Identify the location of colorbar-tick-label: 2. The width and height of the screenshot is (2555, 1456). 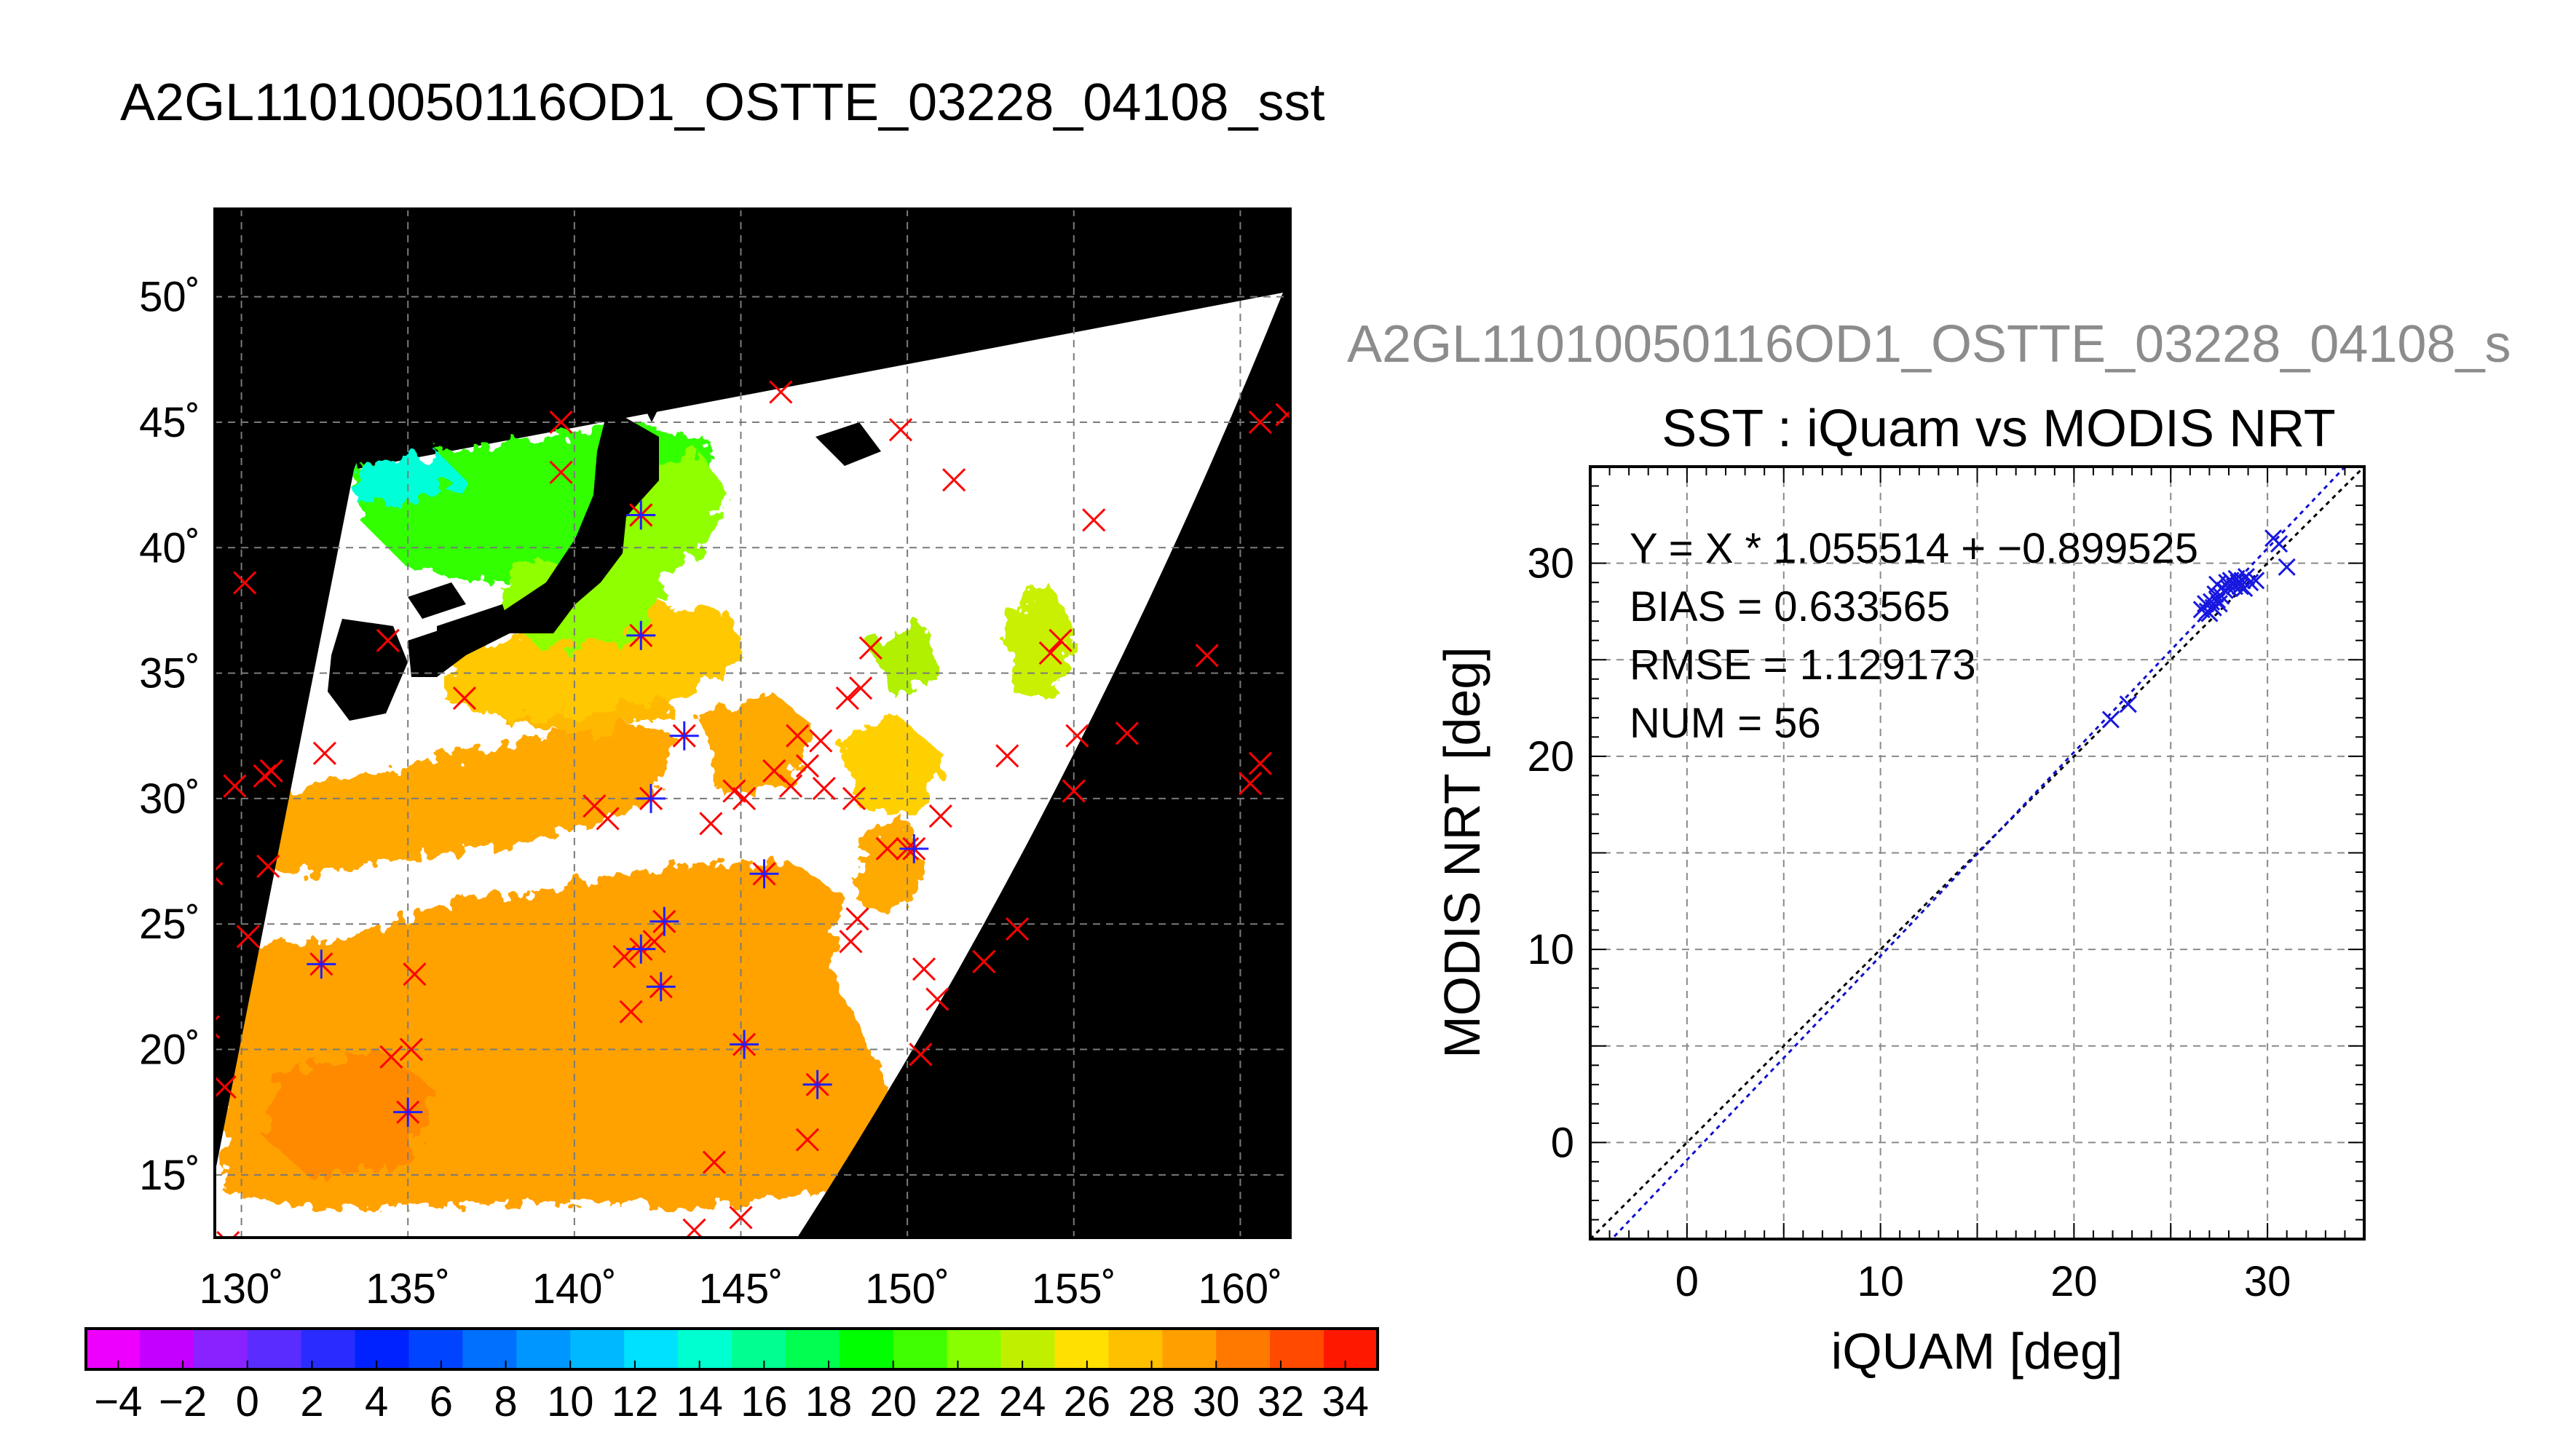
(311, 1401).